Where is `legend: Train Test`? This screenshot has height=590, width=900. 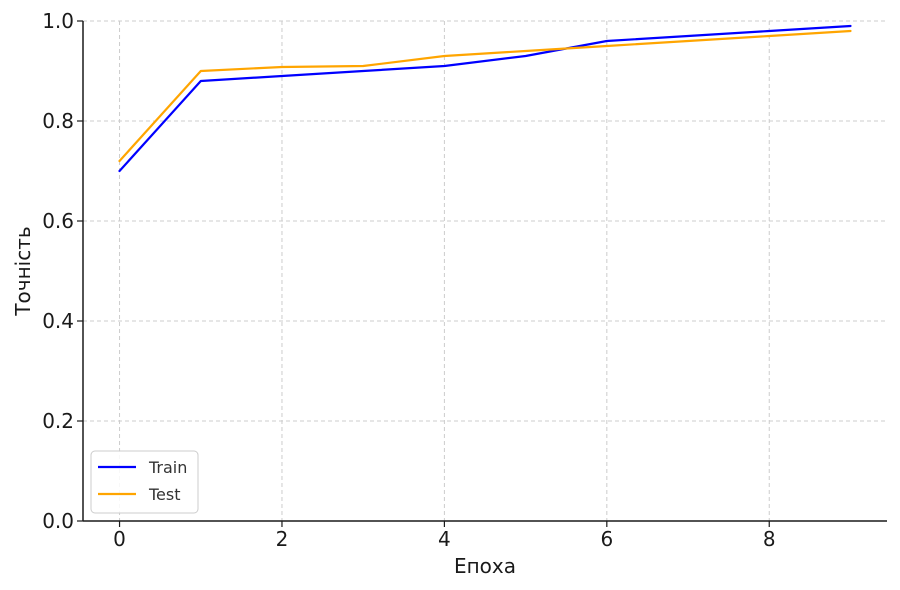 legend: Train Test is located at coordinates (144, 482).